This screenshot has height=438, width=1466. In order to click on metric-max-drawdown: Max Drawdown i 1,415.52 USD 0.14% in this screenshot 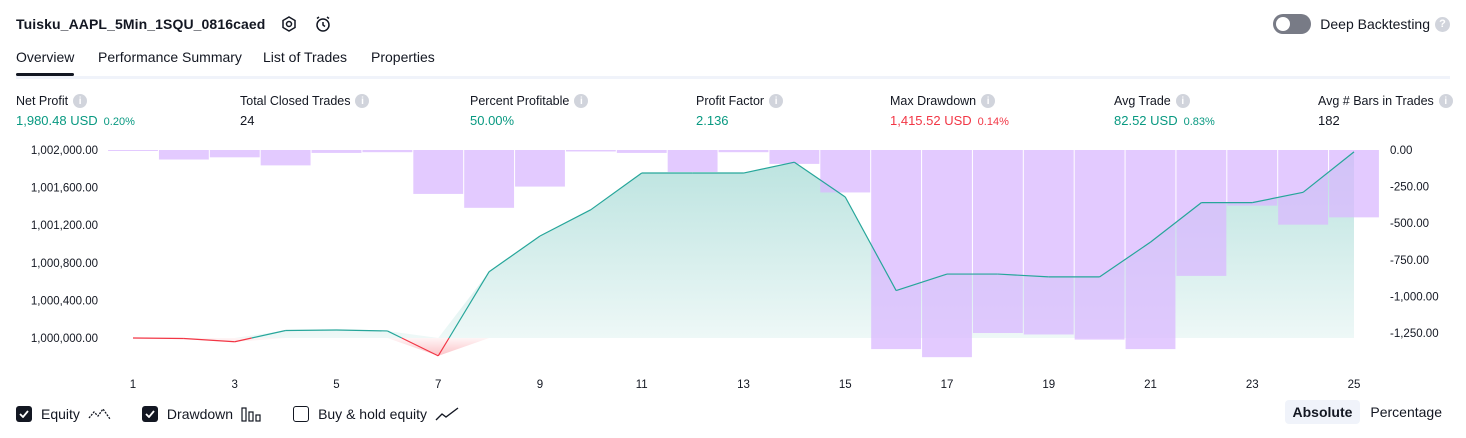, I will do `click(949, 111)`.